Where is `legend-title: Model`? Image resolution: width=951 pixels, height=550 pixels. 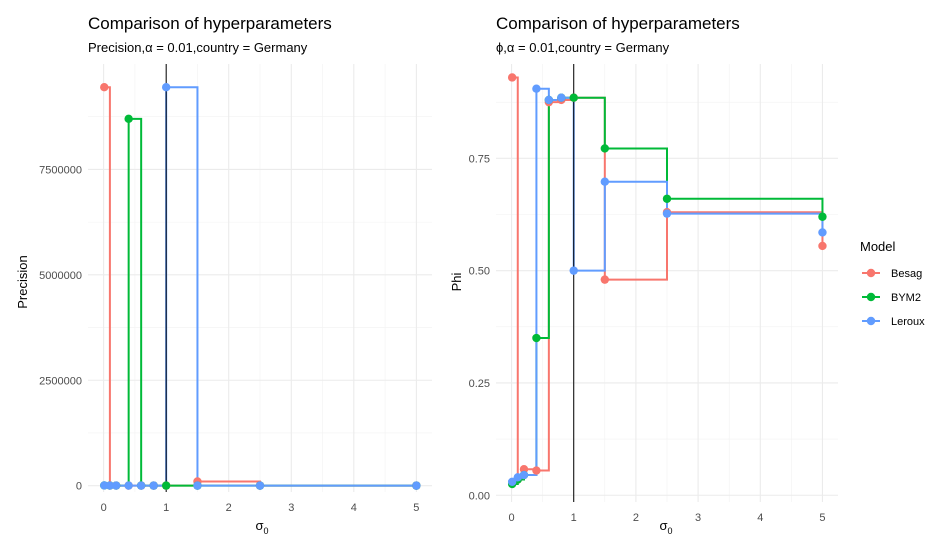 legend-title: Model is located at coordinates (878, 246).